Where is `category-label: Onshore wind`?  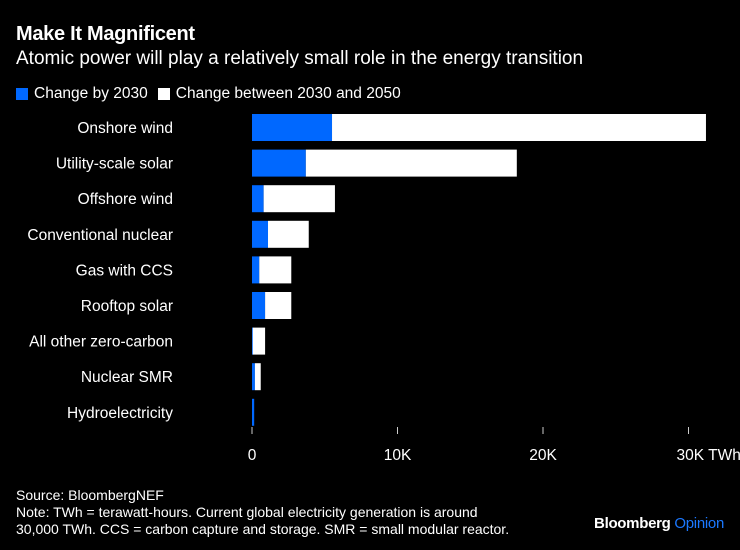 category-label: Onshore wind is located at coordinates (125, 128).